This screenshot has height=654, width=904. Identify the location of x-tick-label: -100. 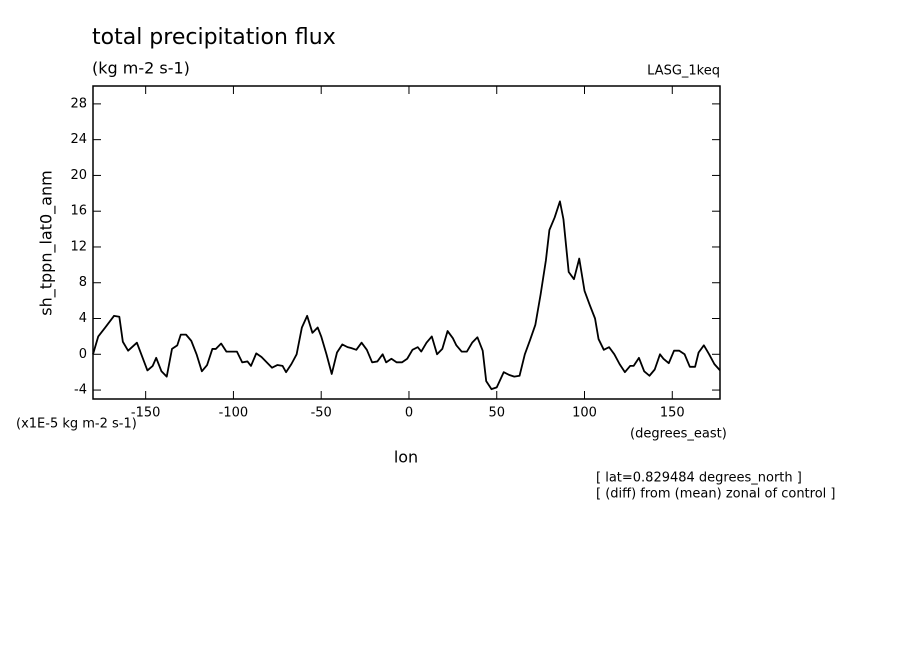
(234, 413).